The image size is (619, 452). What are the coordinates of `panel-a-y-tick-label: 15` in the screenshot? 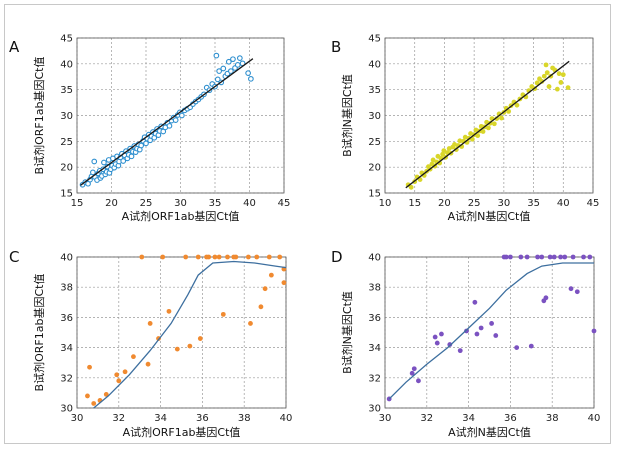 It's located at (66, 194).